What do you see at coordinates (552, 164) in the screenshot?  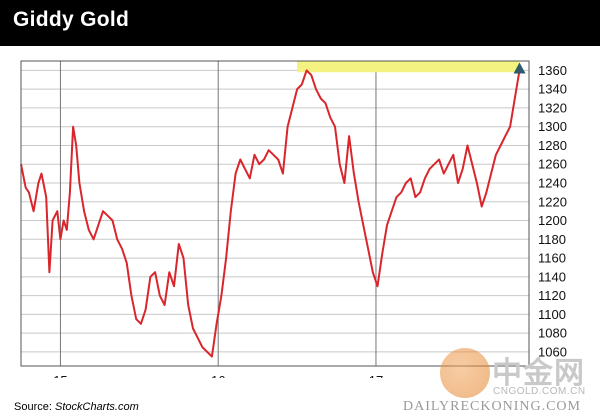 I see `y-tick-label: 1260` at bounding box center [552, 164].